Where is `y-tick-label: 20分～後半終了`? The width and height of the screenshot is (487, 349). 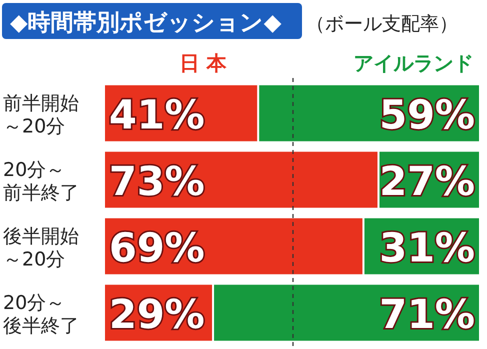 y-tick-label: 20分～後半終了 is located at coordinates (41, 314).